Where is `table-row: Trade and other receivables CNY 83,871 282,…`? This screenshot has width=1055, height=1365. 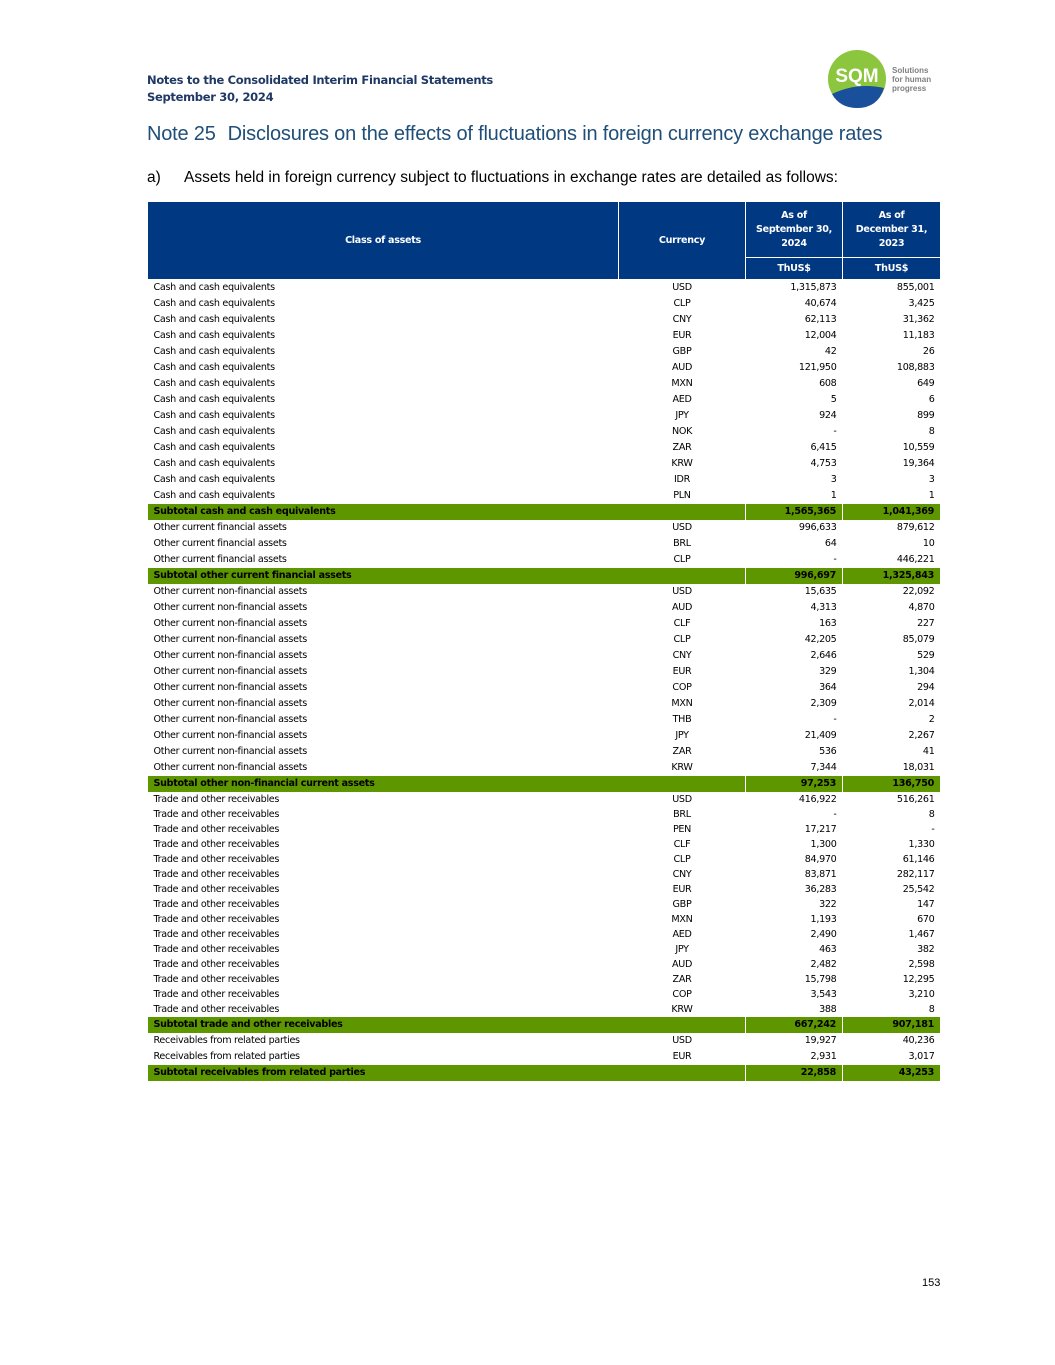
table-row: Trade and other receivables CNY 83,871 282,… is located at coordinates (544, 874).